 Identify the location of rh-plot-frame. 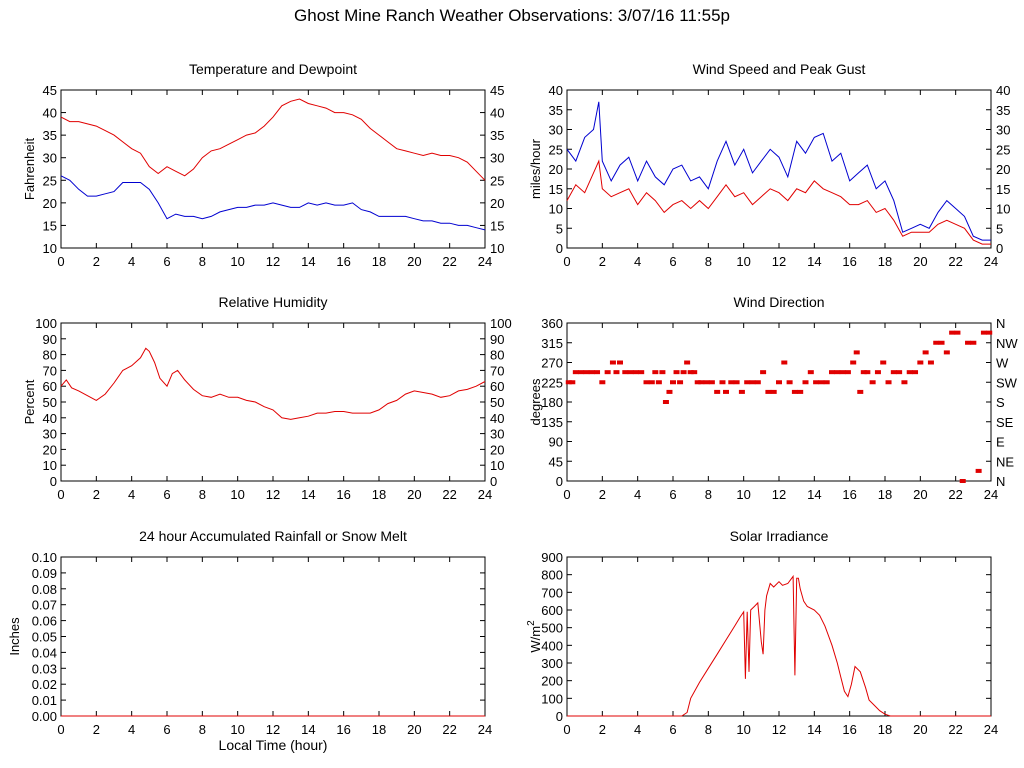
(273, 402).